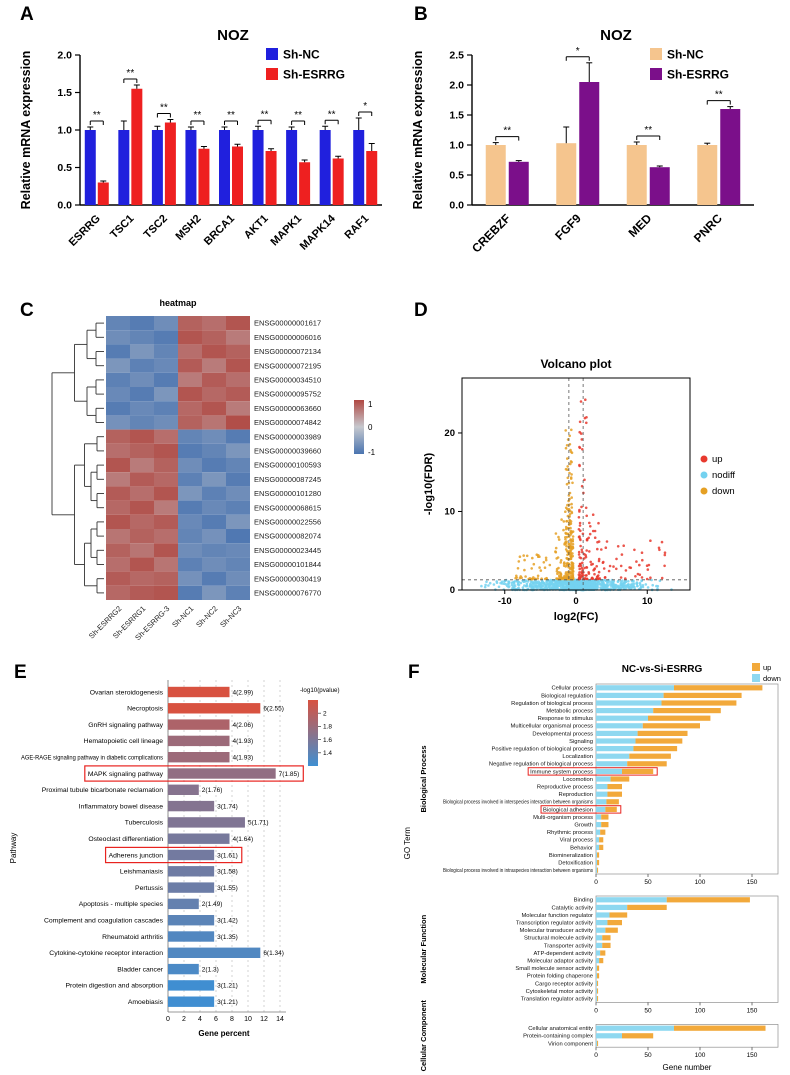 Image resolution: width=790 pixels, height=1075 pixels. Describe the element at coordinates (184, 1019) in the screenshot. I see `x-tick-label: 2` at that location.